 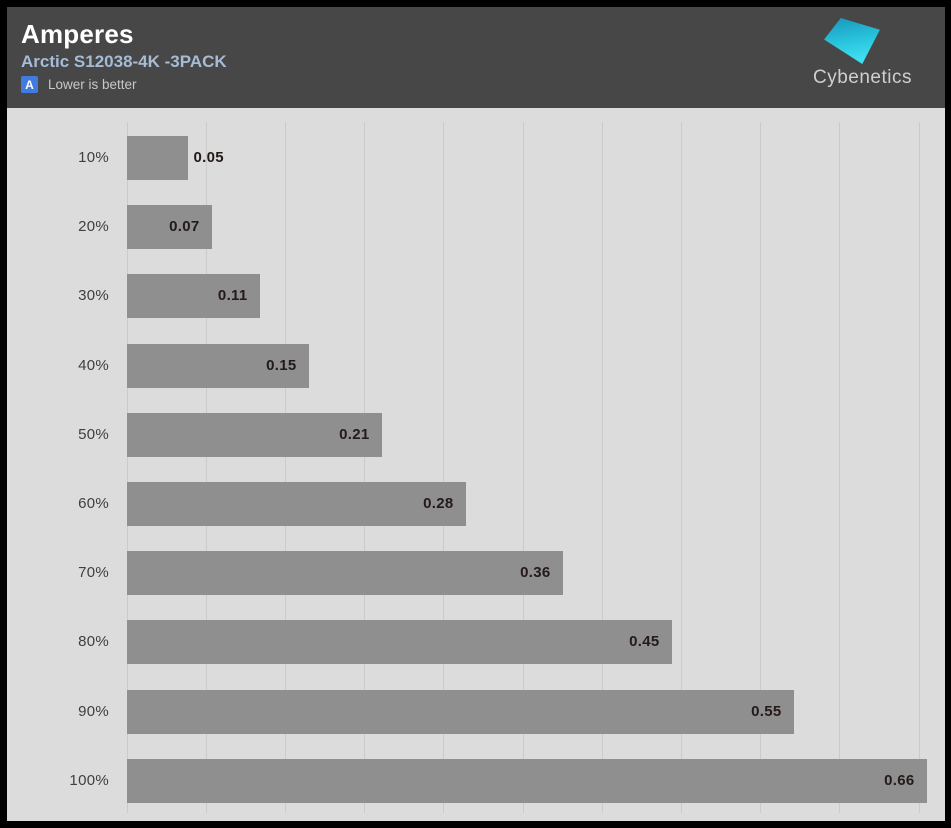 I want to click on category-label: 50%, so click(x=93, y=434).